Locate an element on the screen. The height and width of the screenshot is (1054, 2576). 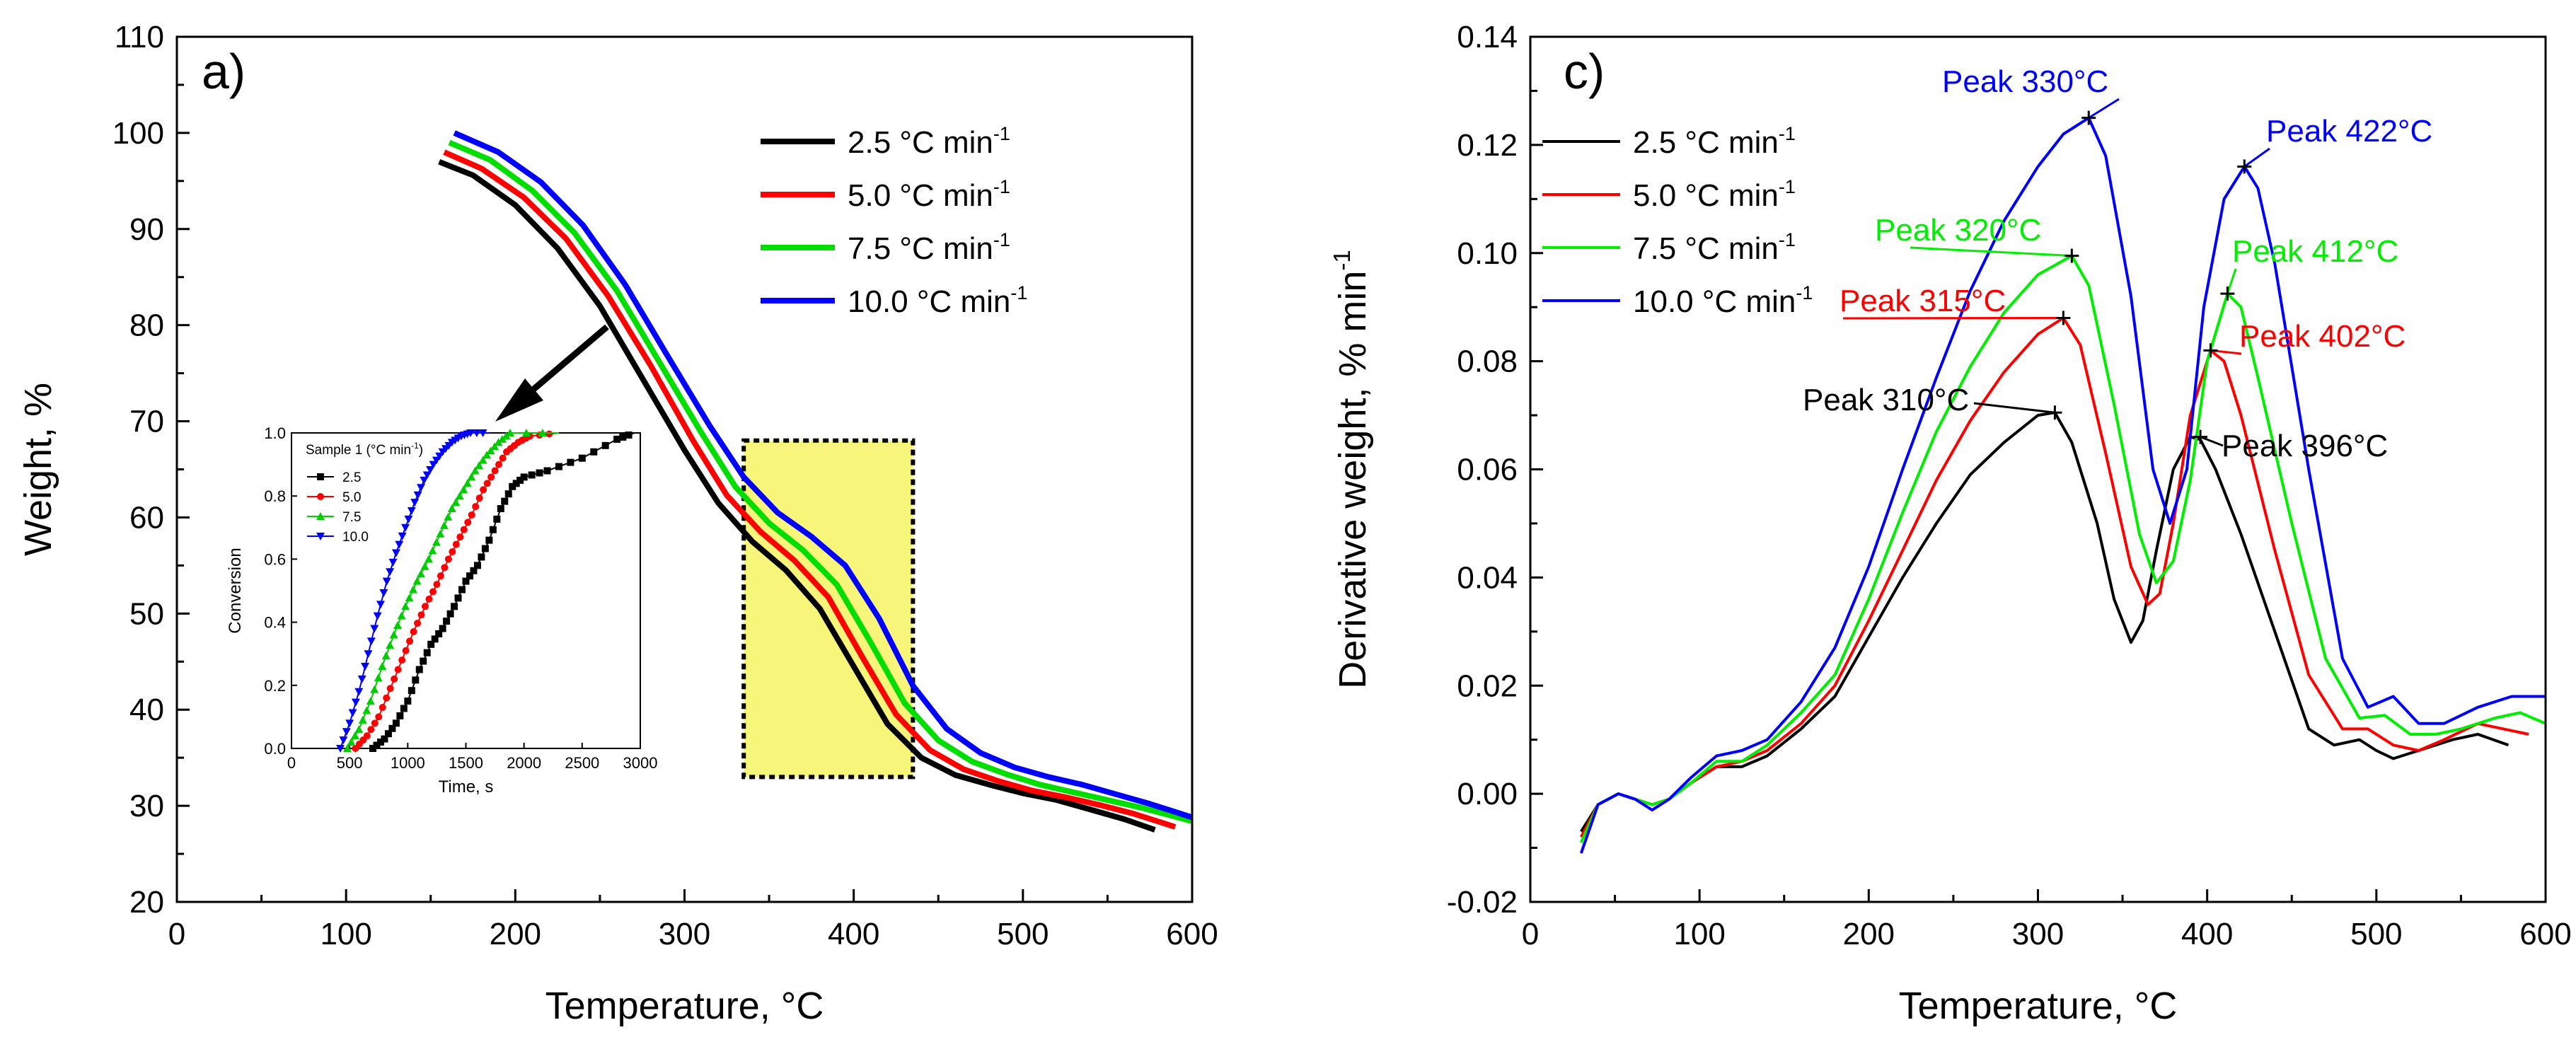
x-tick-label: 500 is located at coordinates (2376, 934).